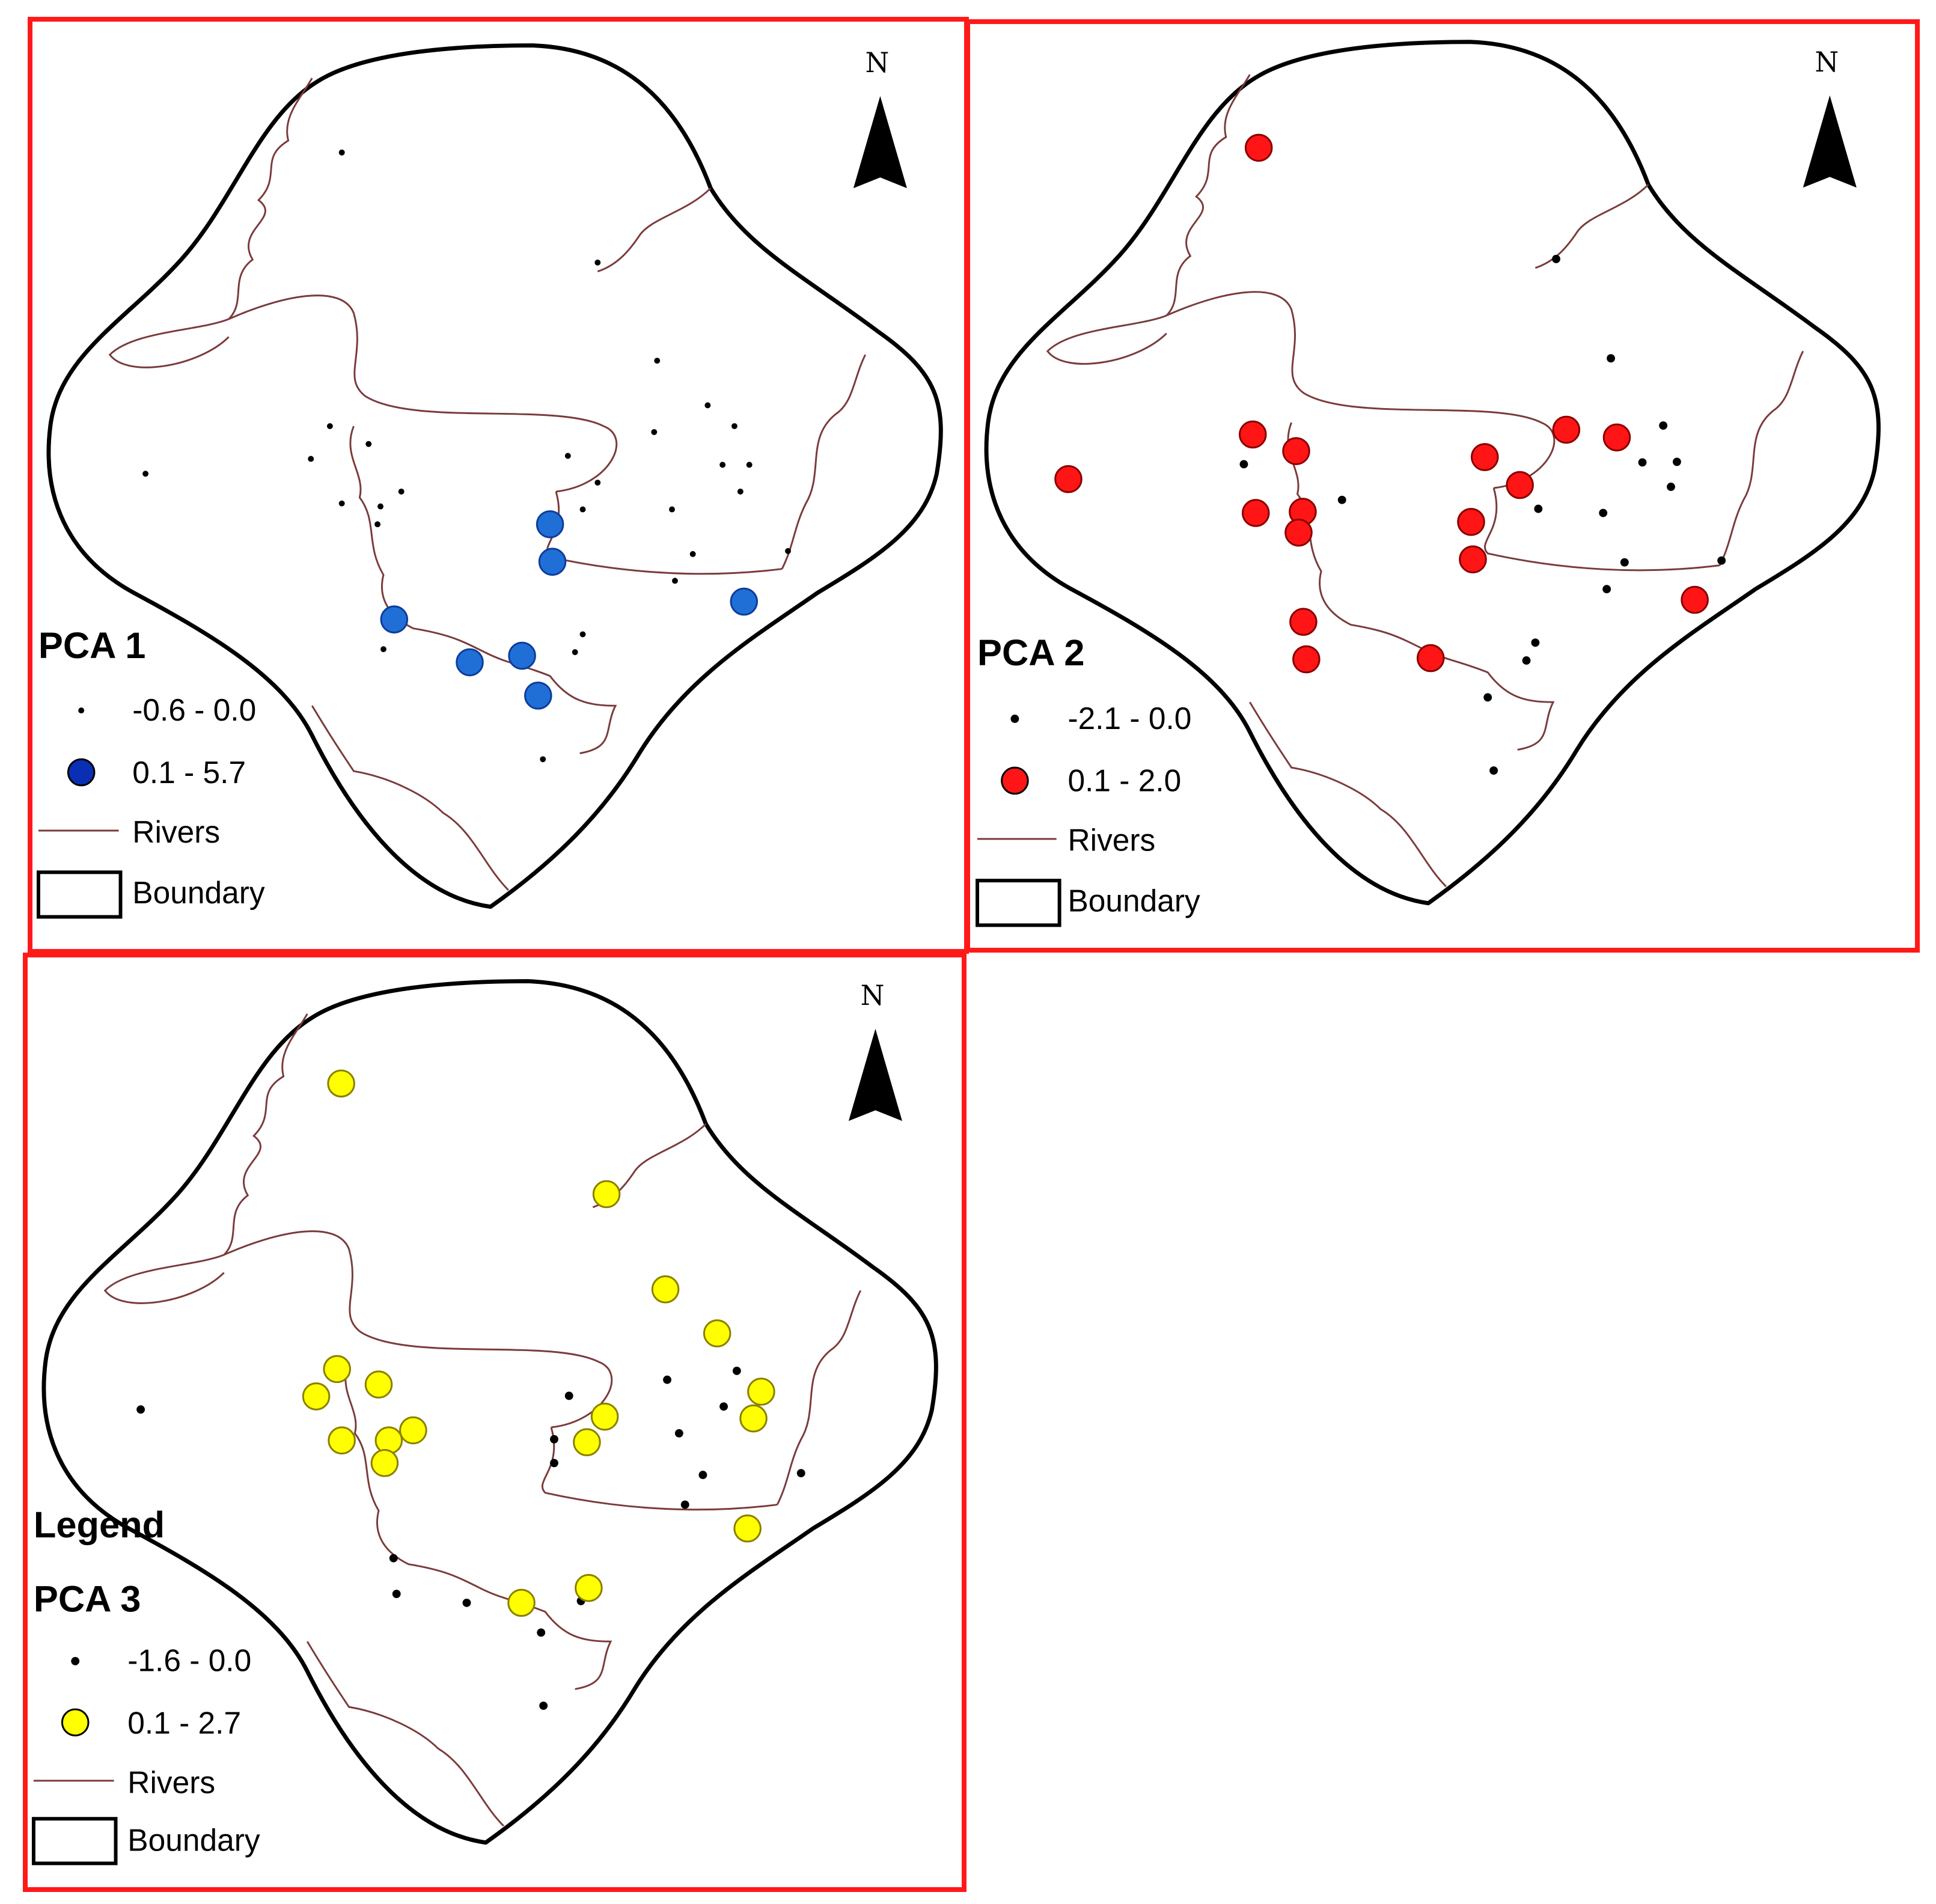  I want to click on north-arrow-icon, so click(875, 1074).